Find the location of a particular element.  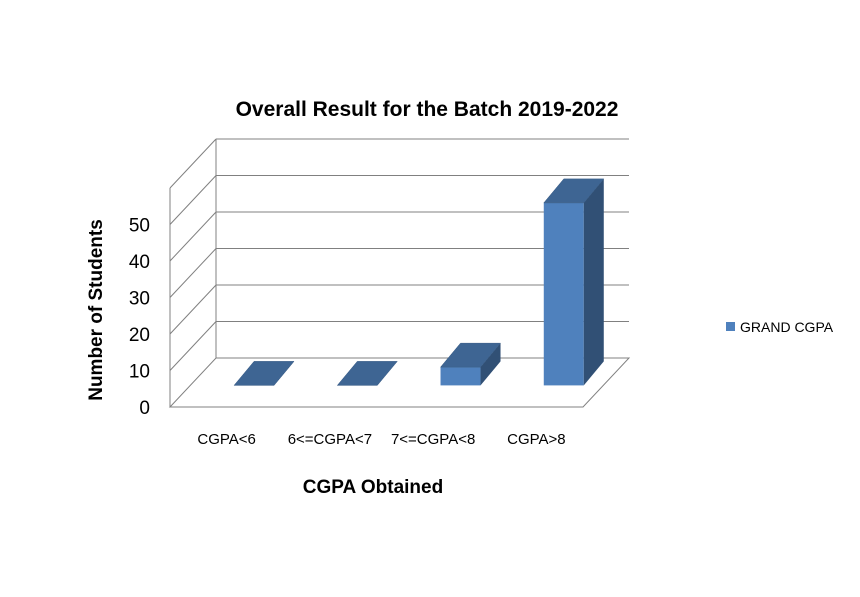

bar-7<=CGPA<8 is located at coordinates (470, 364).